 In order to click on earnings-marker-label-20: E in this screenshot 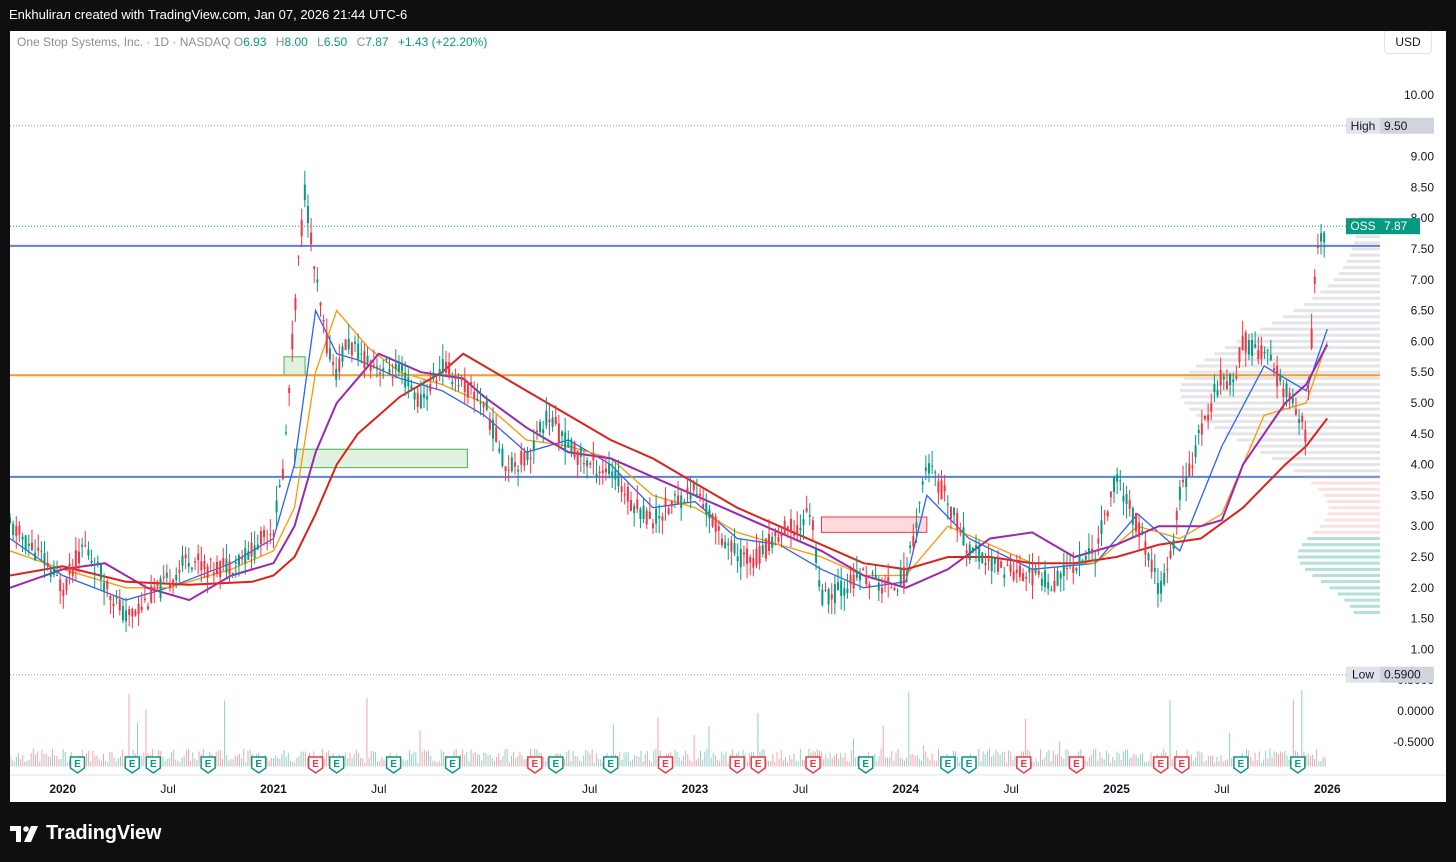, I will do `click(1076, 764)`.